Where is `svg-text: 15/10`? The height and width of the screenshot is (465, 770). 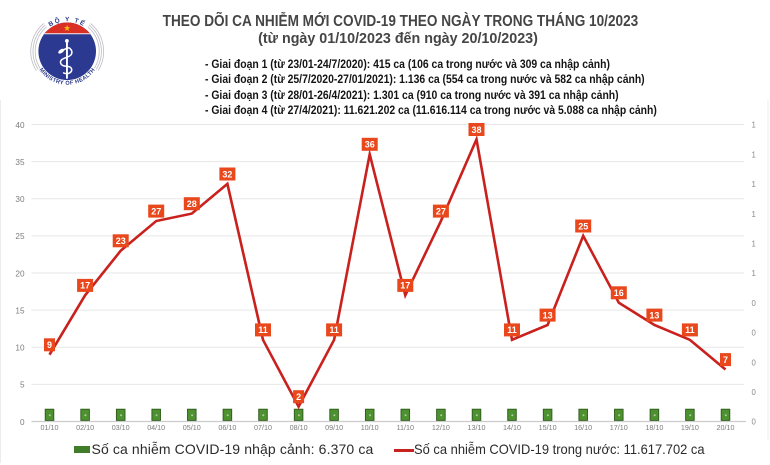 svg-text: 15/10 is located at coordinates (548, 427).